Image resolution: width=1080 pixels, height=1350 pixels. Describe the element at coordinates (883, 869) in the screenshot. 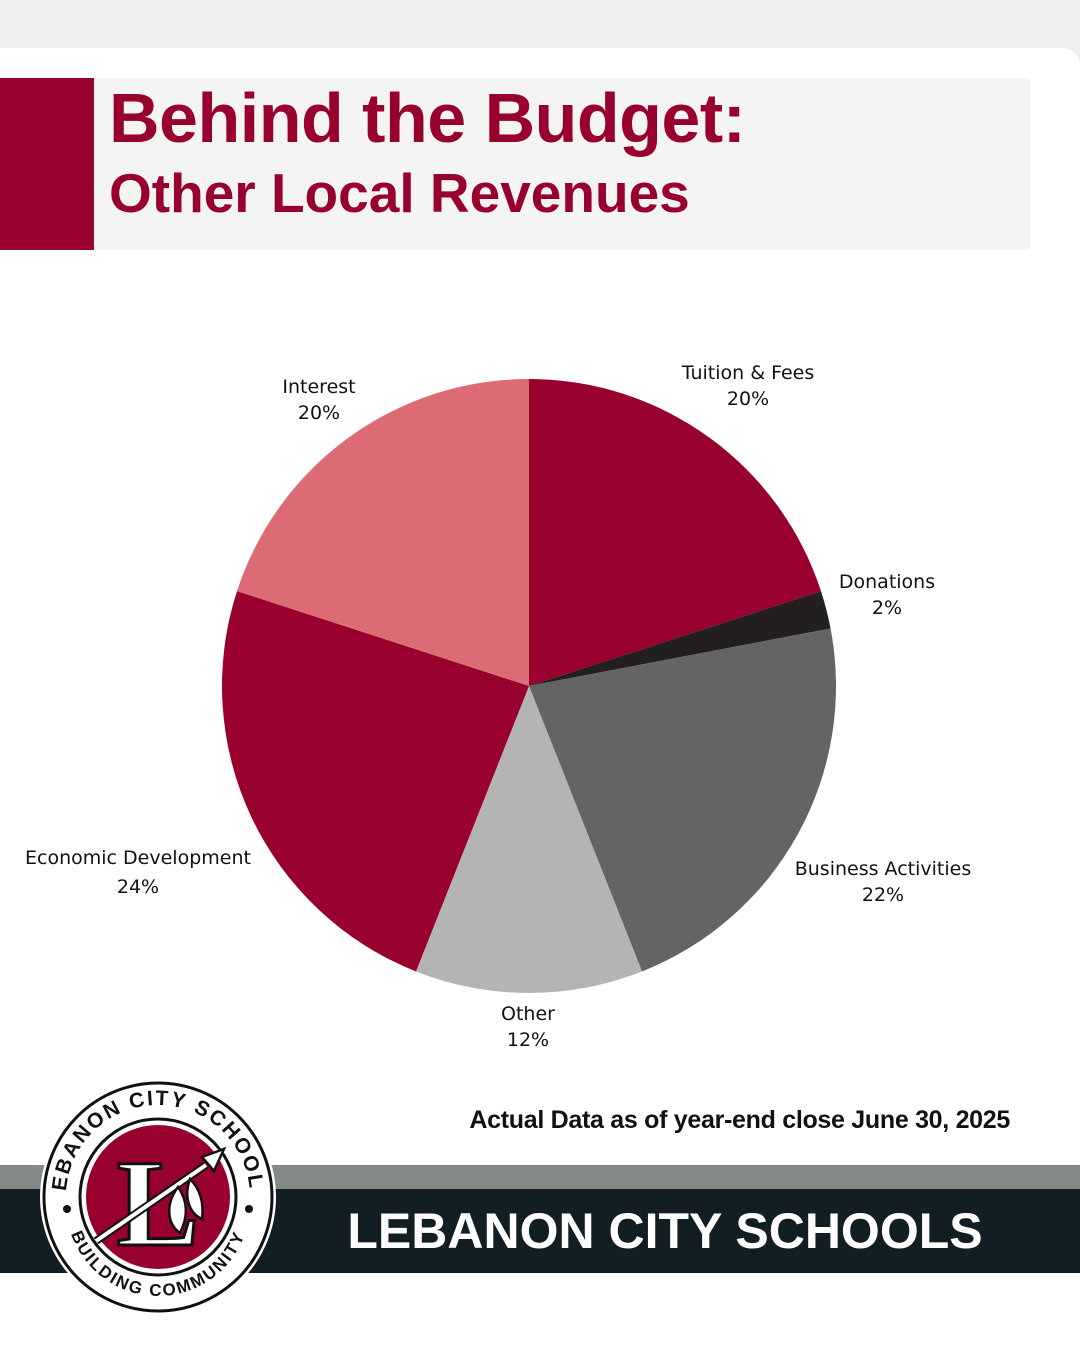

I see `label-business-activities-name: Business Activities` at that location.